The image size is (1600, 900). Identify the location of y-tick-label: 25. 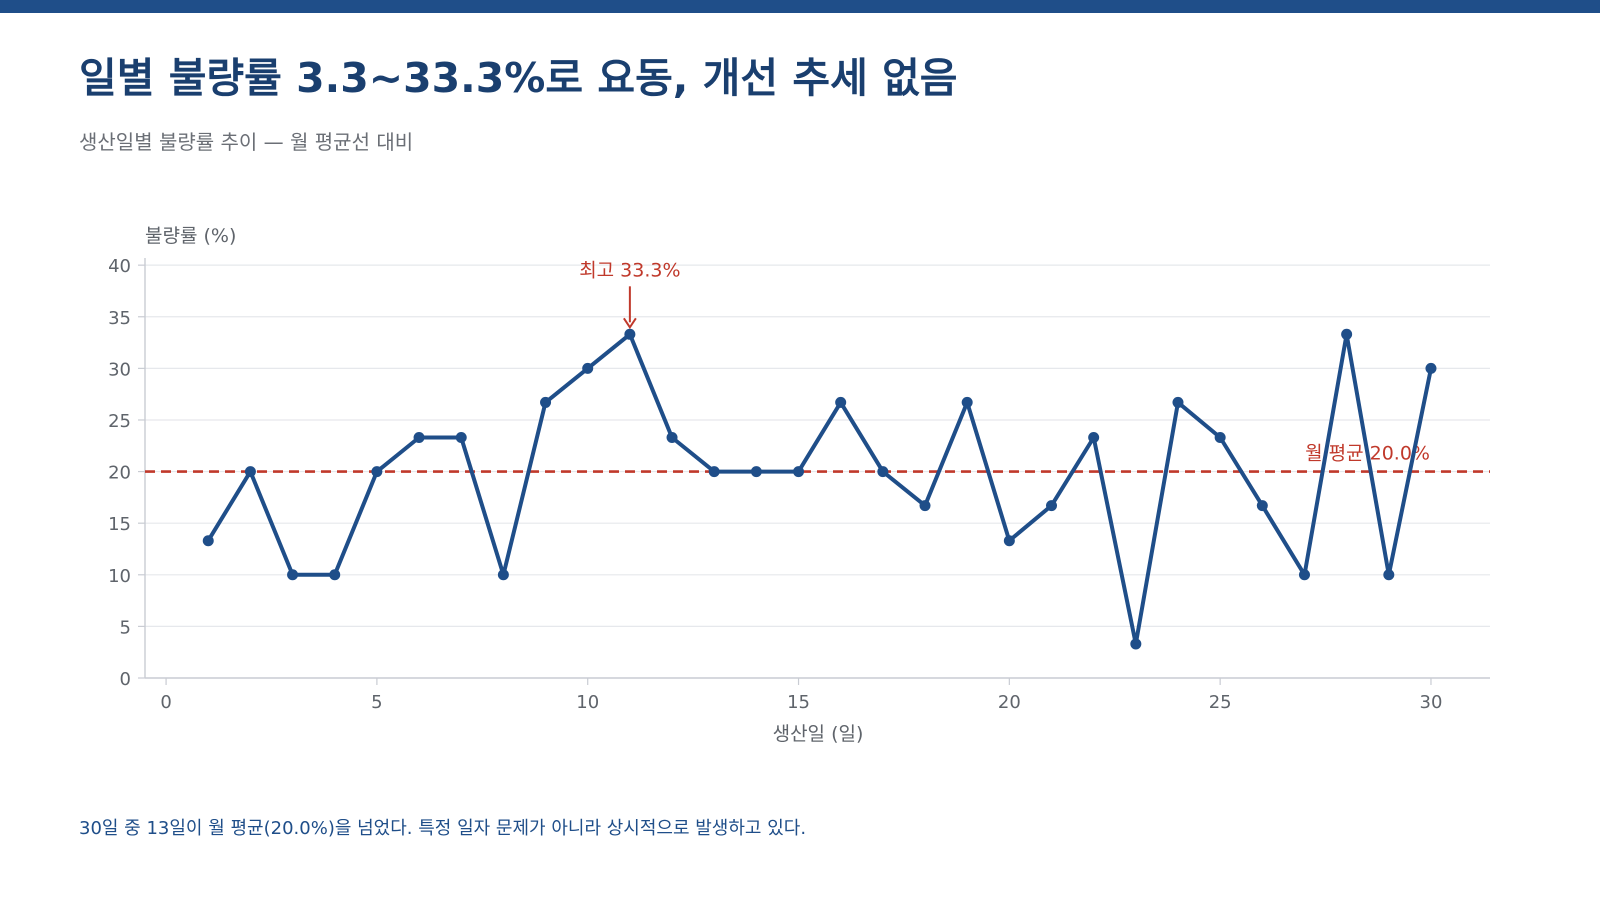
(119, 421).